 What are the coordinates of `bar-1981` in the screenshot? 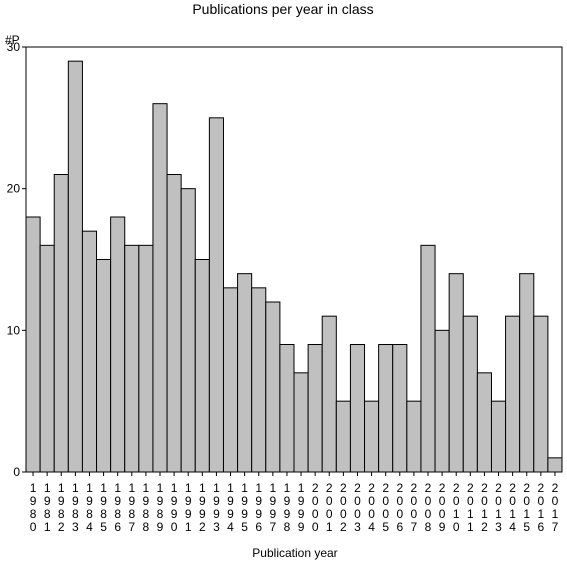 It's located at (47, 358).